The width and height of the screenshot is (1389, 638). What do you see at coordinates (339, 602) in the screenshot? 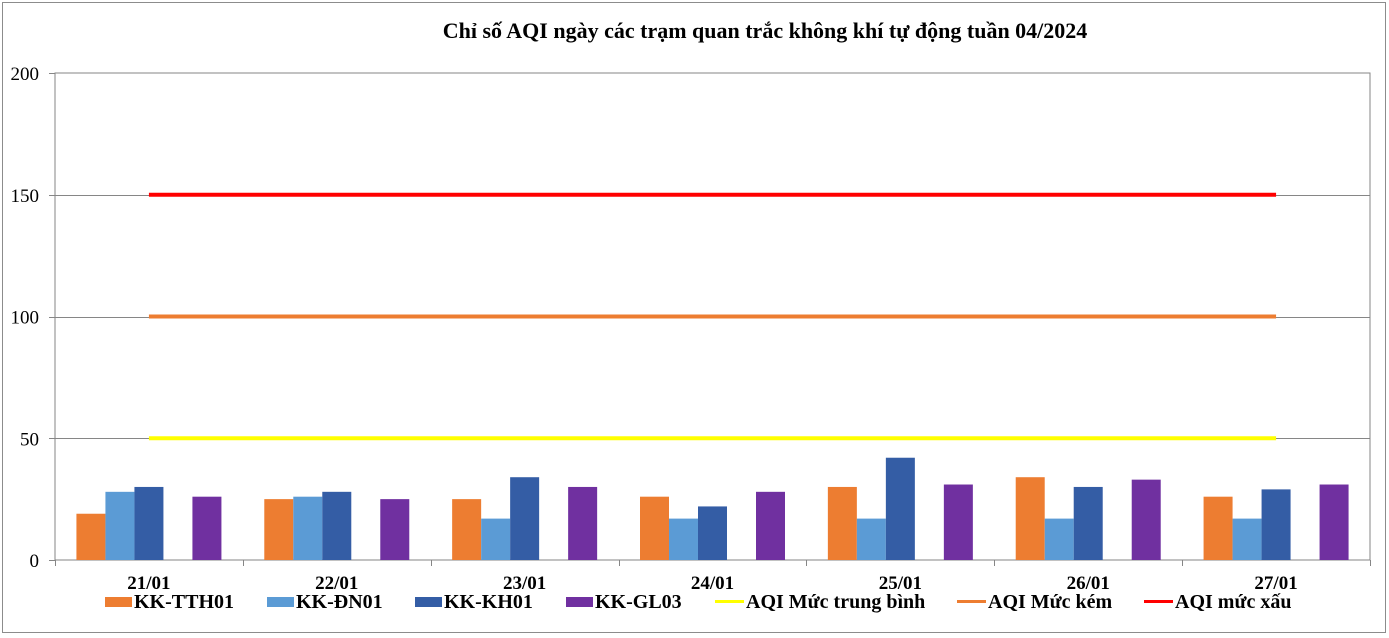
I see `legend-label: KK-ĐN01` at bounding box center [339, 602].